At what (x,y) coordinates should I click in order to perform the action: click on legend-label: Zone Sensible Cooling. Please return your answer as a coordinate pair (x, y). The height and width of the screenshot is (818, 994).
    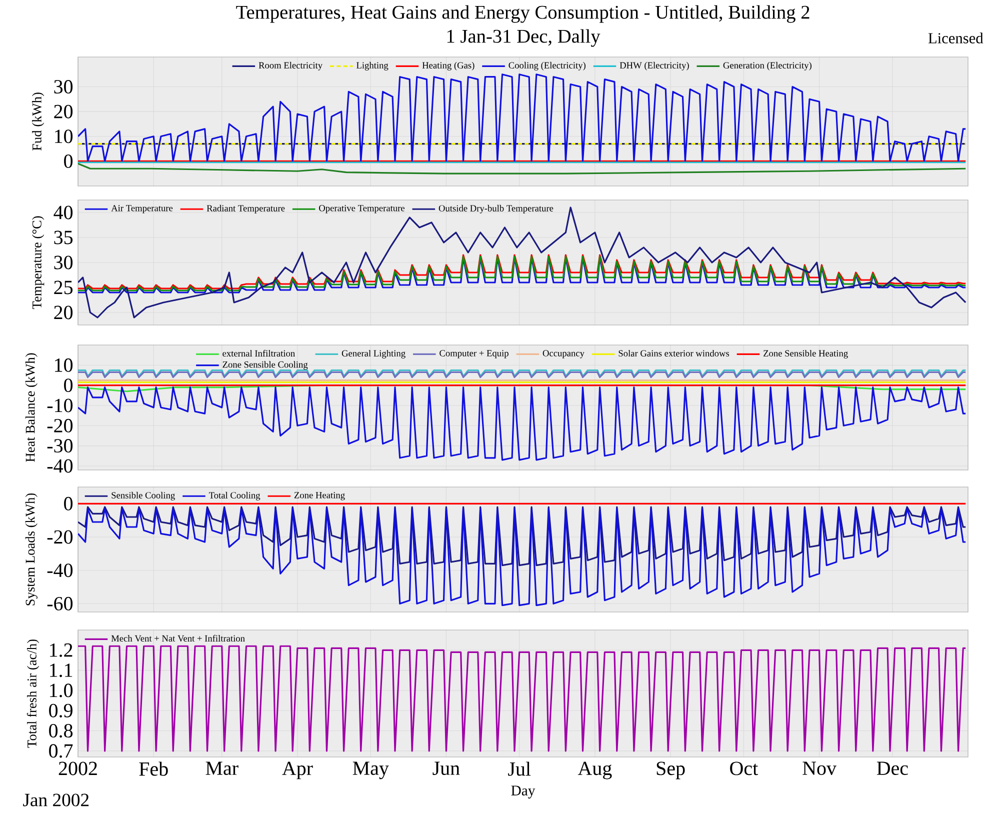
    Looking at the image, I should click on (265, 365).